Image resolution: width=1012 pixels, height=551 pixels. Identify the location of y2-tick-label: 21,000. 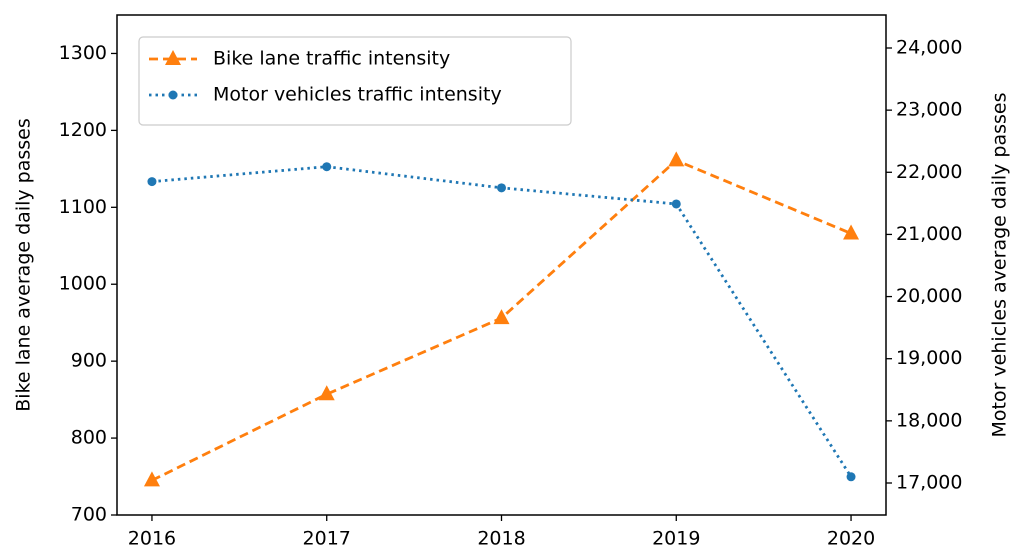
(929, 234).